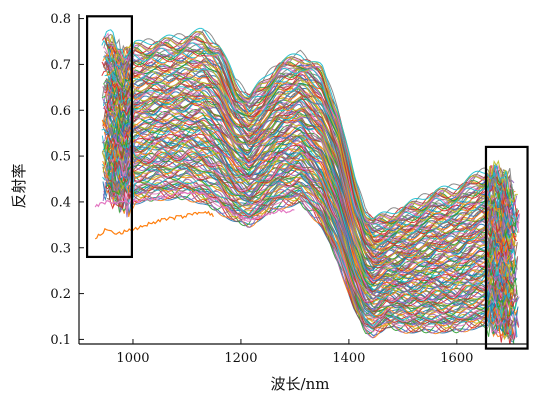  I want to click on y-tick-label: 0.8, so click(60, 19).